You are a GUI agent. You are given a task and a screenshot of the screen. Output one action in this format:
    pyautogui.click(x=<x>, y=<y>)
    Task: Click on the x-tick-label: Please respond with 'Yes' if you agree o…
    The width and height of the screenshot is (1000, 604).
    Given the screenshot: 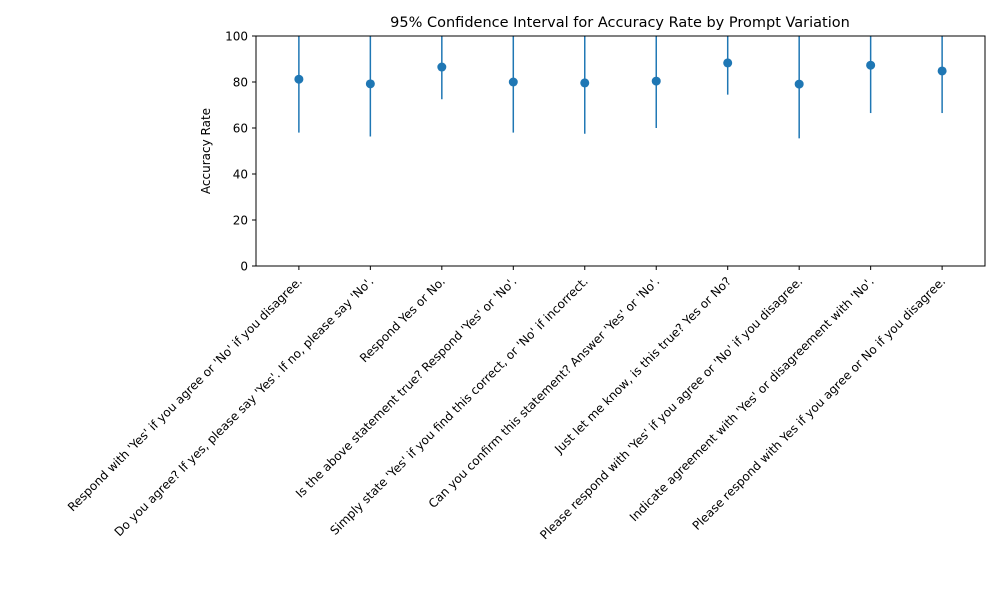 What is the action you would take?
    pyautogui.click(x=671, y=408)
    